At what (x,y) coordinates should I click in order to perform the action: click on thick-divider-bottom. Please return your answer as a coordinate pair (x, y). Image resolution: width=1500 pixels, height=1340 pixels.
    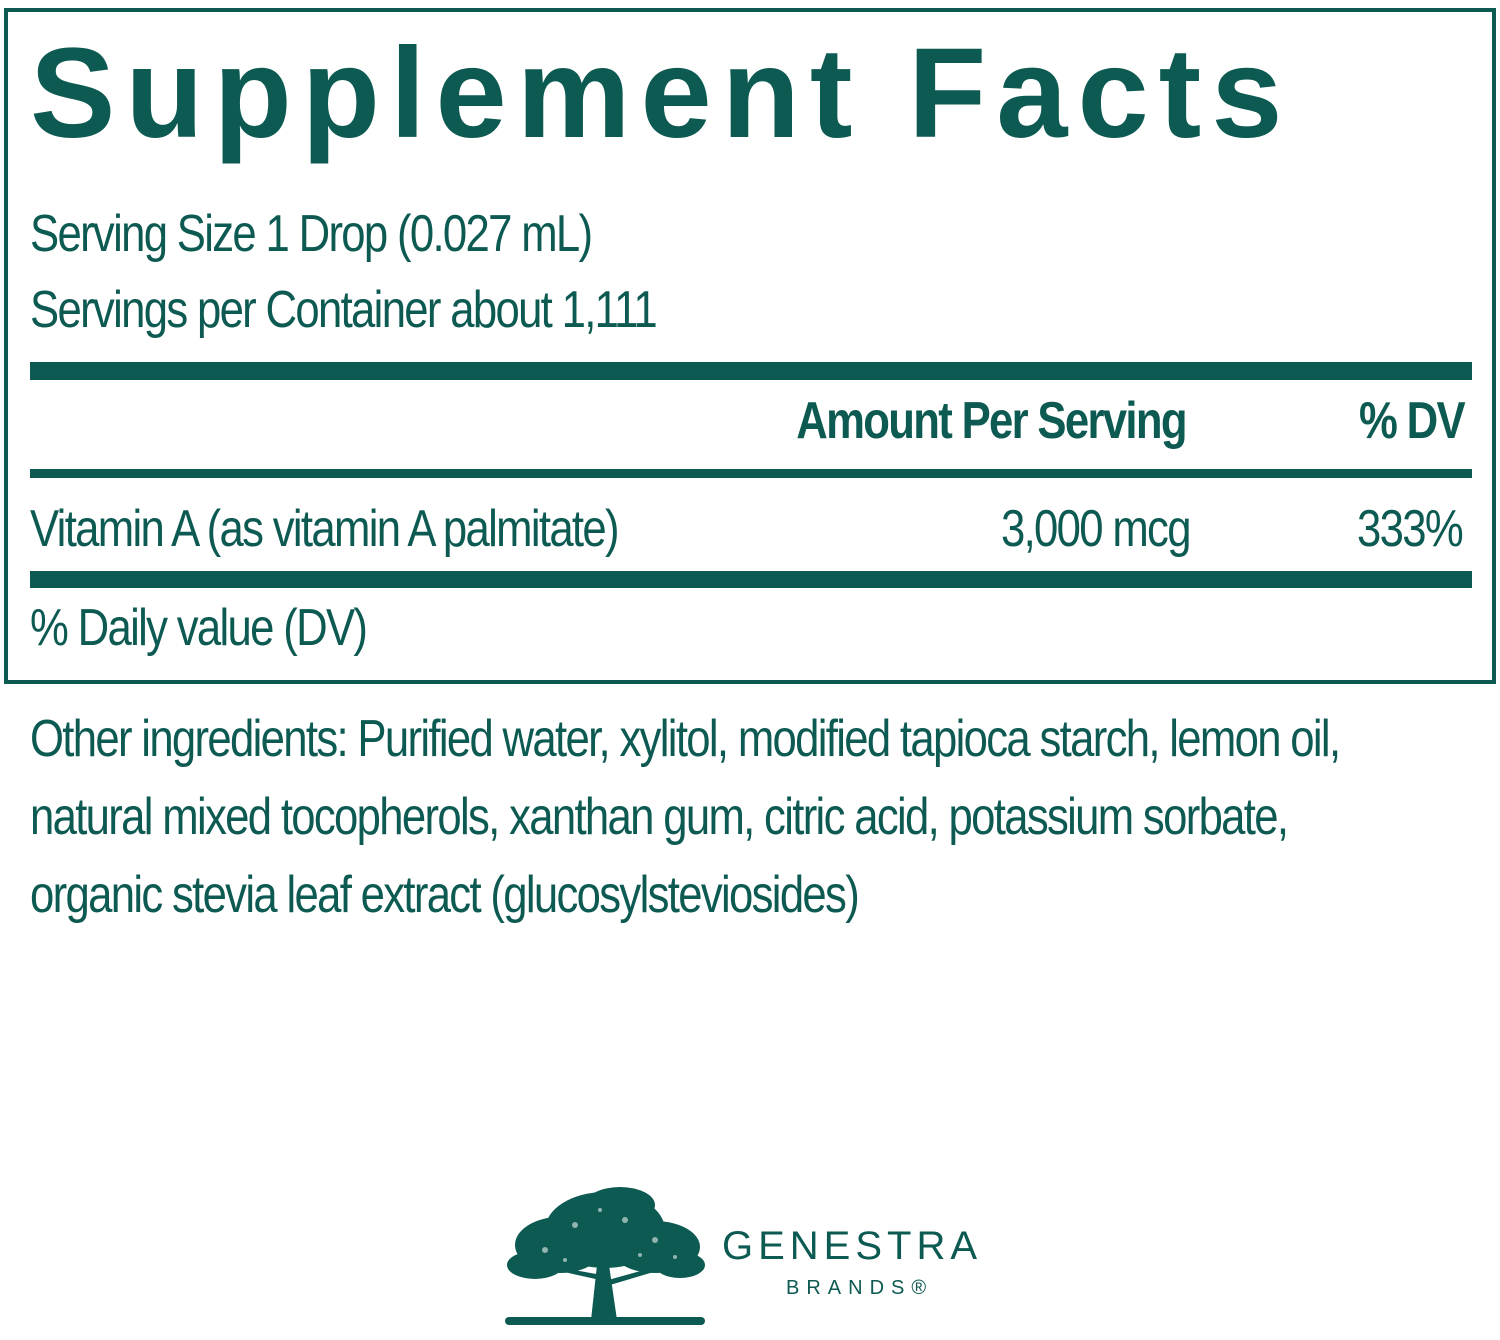
    Looking at the image, I should click on (751, 579).